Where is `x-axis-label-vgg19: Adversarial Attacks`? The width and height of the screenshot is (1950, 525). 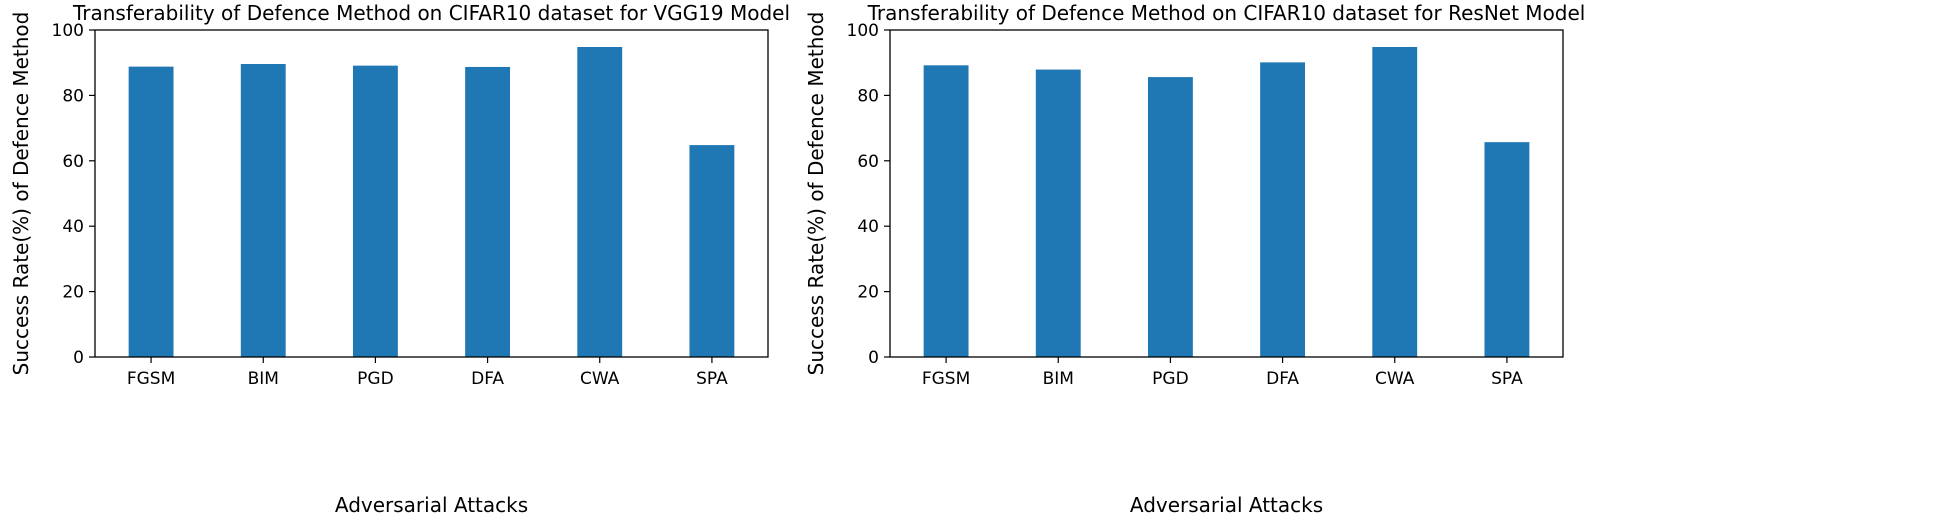
x-axis-label-vgg19: Adversarial Attacks is located at coordinates (431, 505).